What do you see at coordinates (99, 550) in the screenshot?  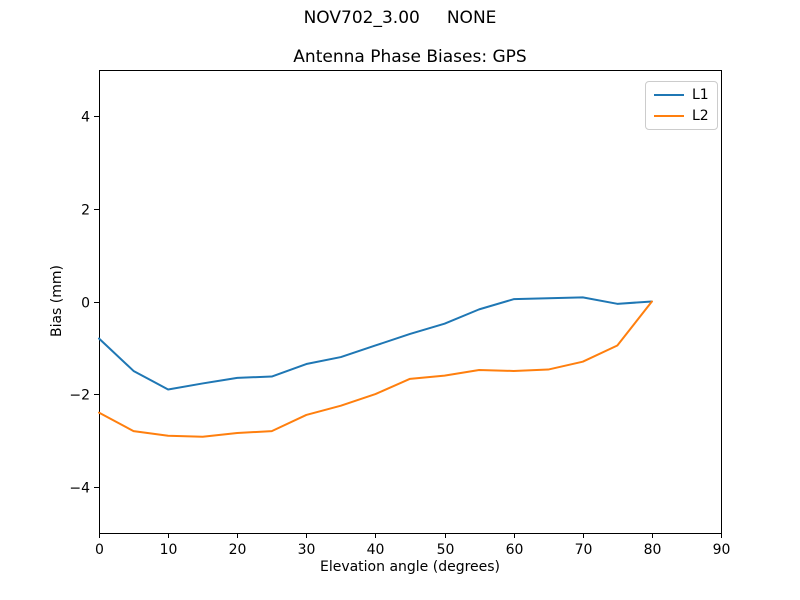 I see `x-tick-label: 0` at bounding box center [99, 550].